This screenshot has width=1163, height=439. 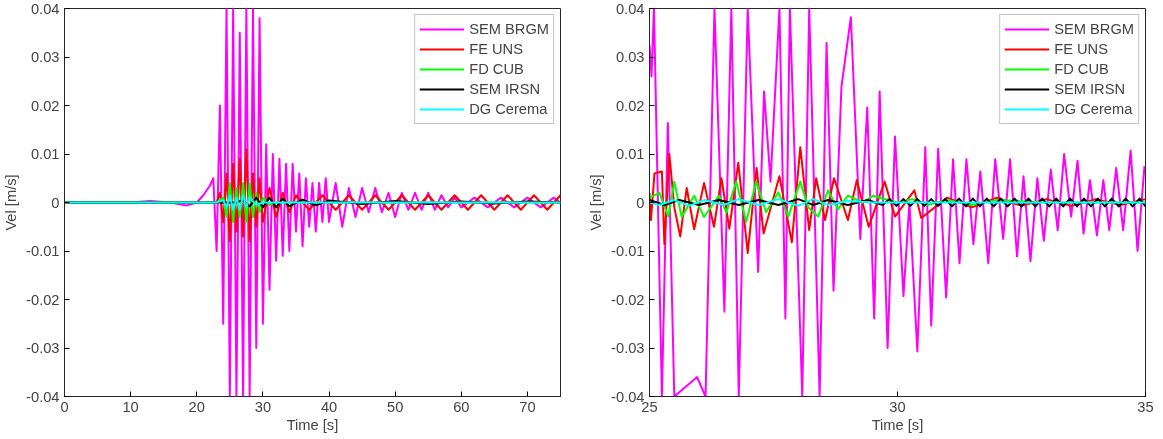 What do you see at coordinates (461, 406) in the screenshot?
I see `x-tick-label: 60` at bounding box center [461, 406].